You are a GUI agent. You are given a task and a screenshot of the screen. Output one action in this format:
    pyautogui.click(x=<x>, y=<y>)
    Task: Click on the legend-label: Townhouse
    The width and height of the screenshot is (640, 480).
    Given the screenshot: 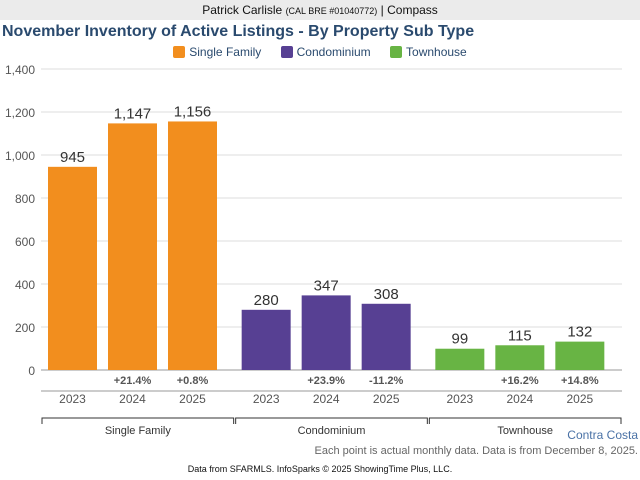 What is the action you would take?
    pyautogui.click(x=436, y=52)
    